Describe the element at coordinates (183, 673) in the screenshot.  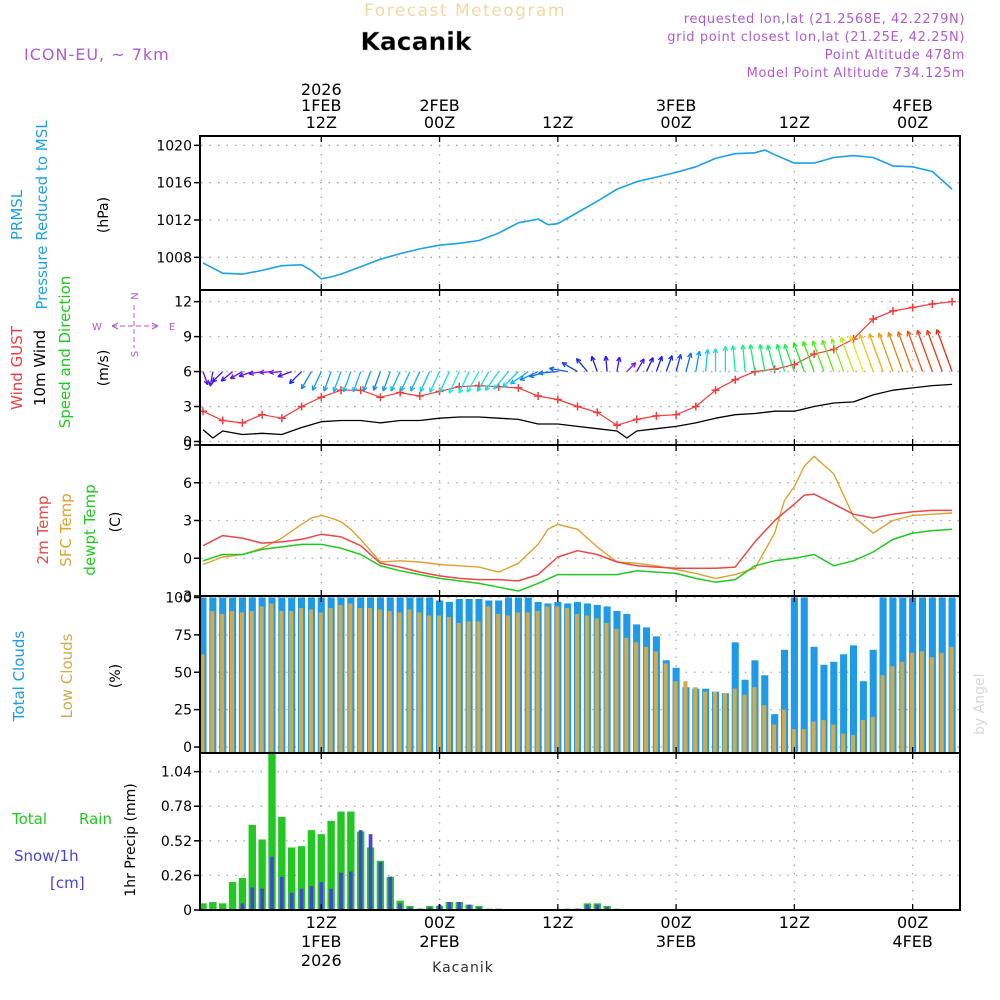
I see `y-tick-label: 50` at that location.